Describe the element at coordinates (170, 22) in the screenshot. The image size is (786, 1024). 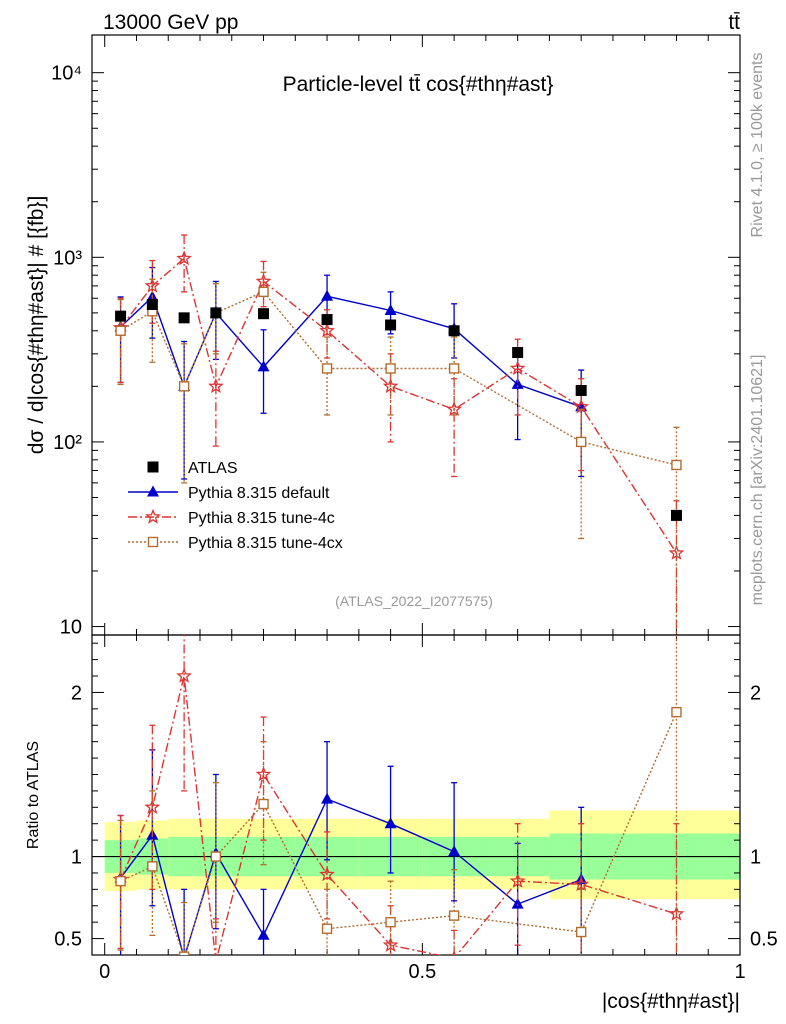
I see `energy-label: 13000 GeV pp` at that location.